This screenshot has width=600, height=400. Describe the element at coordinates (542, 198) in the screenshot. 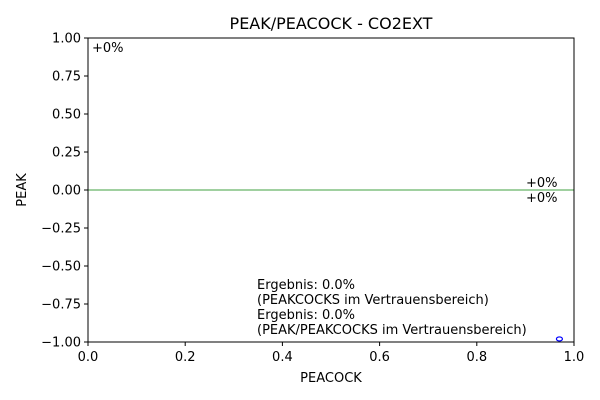

I see `annotation-right-lower: +0%` at that location.